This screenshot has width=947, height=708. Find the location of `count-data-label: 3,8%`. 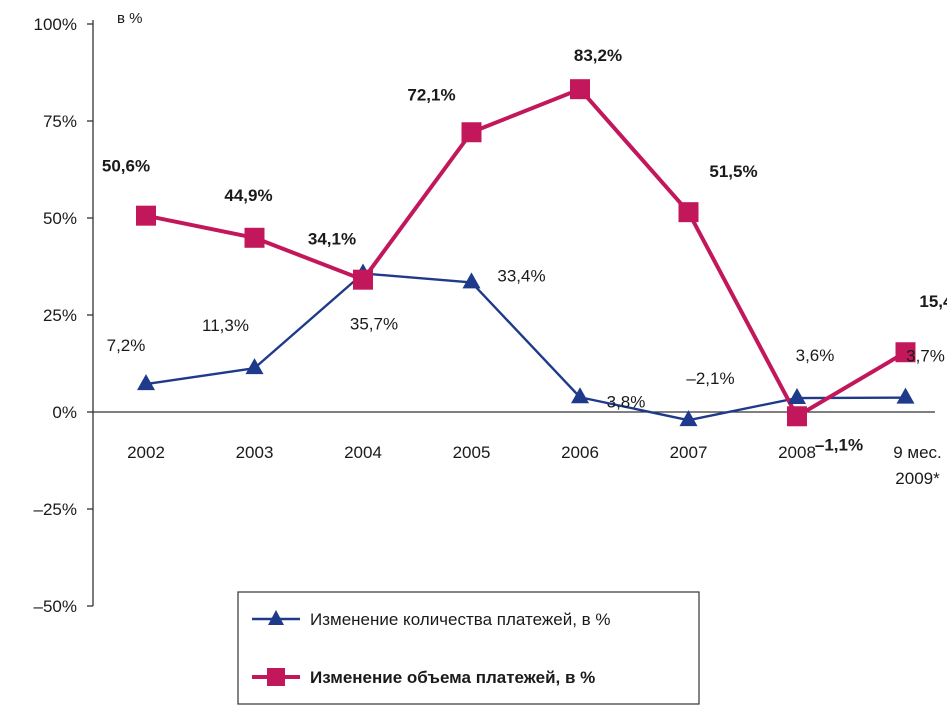

count-data-label: 3,8% is located at coordinates (626, 401).